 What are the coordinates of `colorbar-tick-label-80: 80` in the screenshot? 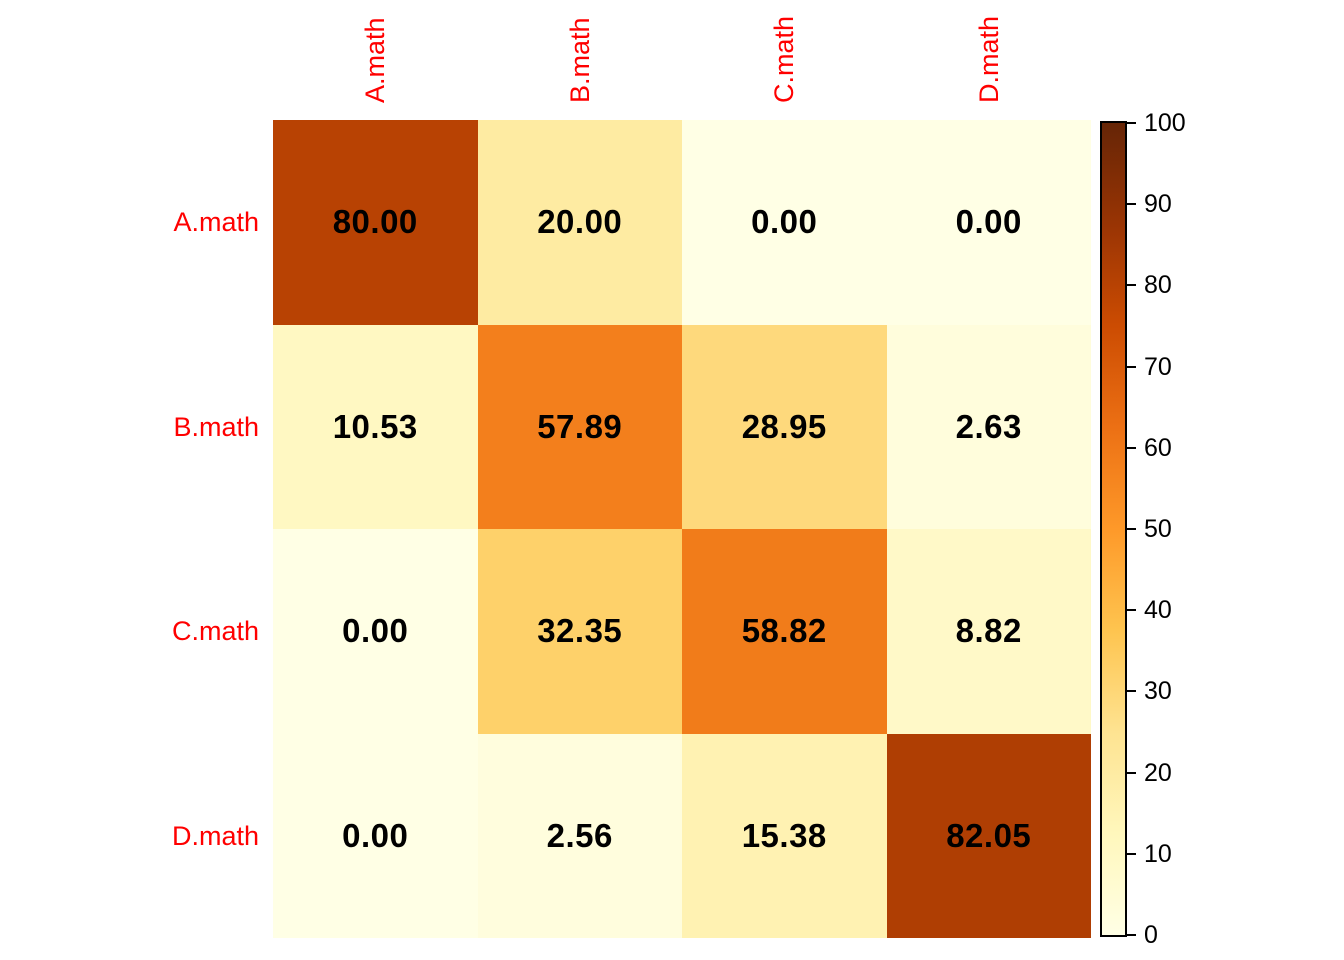 It's located at (1158, 285).